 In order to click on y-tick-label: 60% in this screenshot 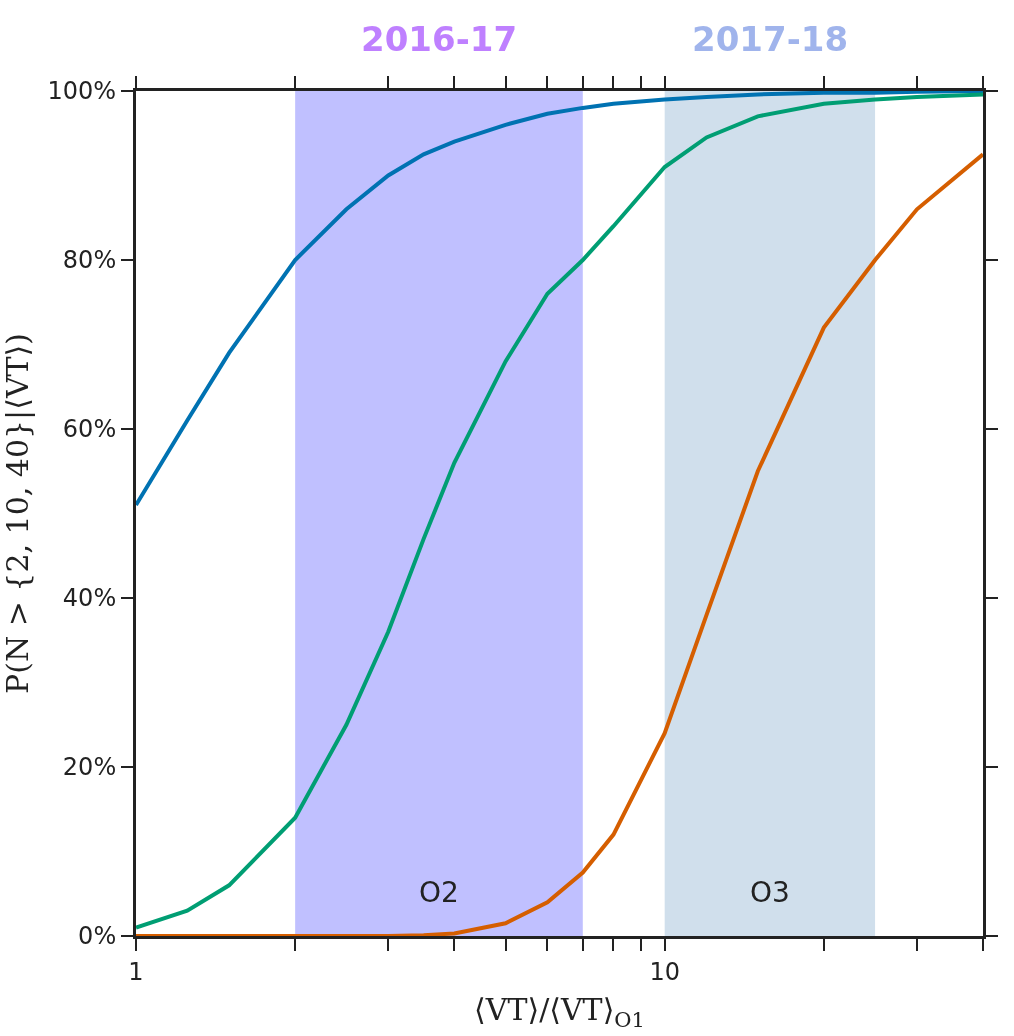, I will do `click(89, 429)`.